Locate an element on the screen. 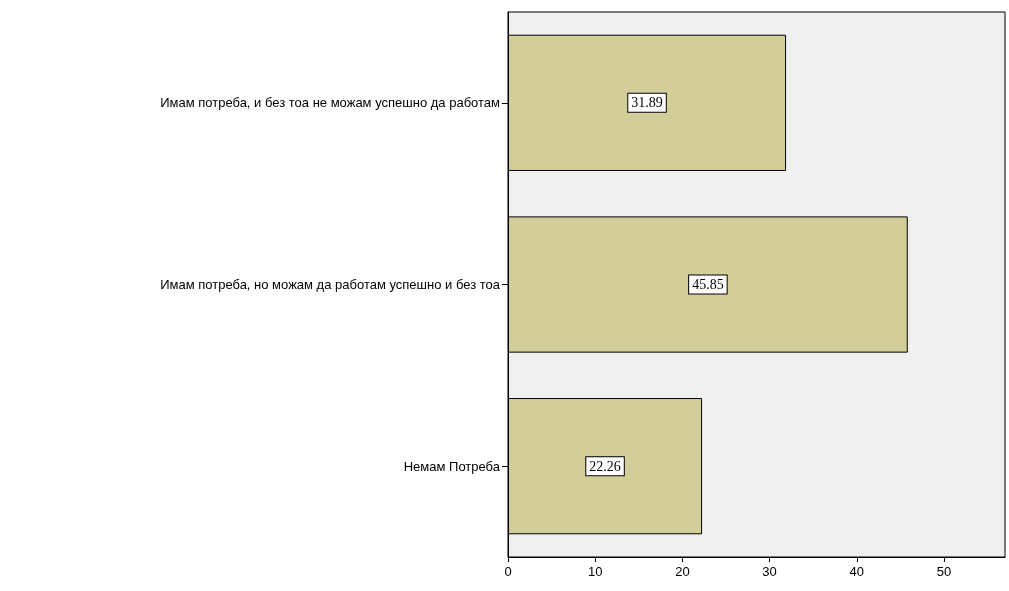 The image size is (1009, 591). x-tick-label: 30 is located at coordinates (769, 571).